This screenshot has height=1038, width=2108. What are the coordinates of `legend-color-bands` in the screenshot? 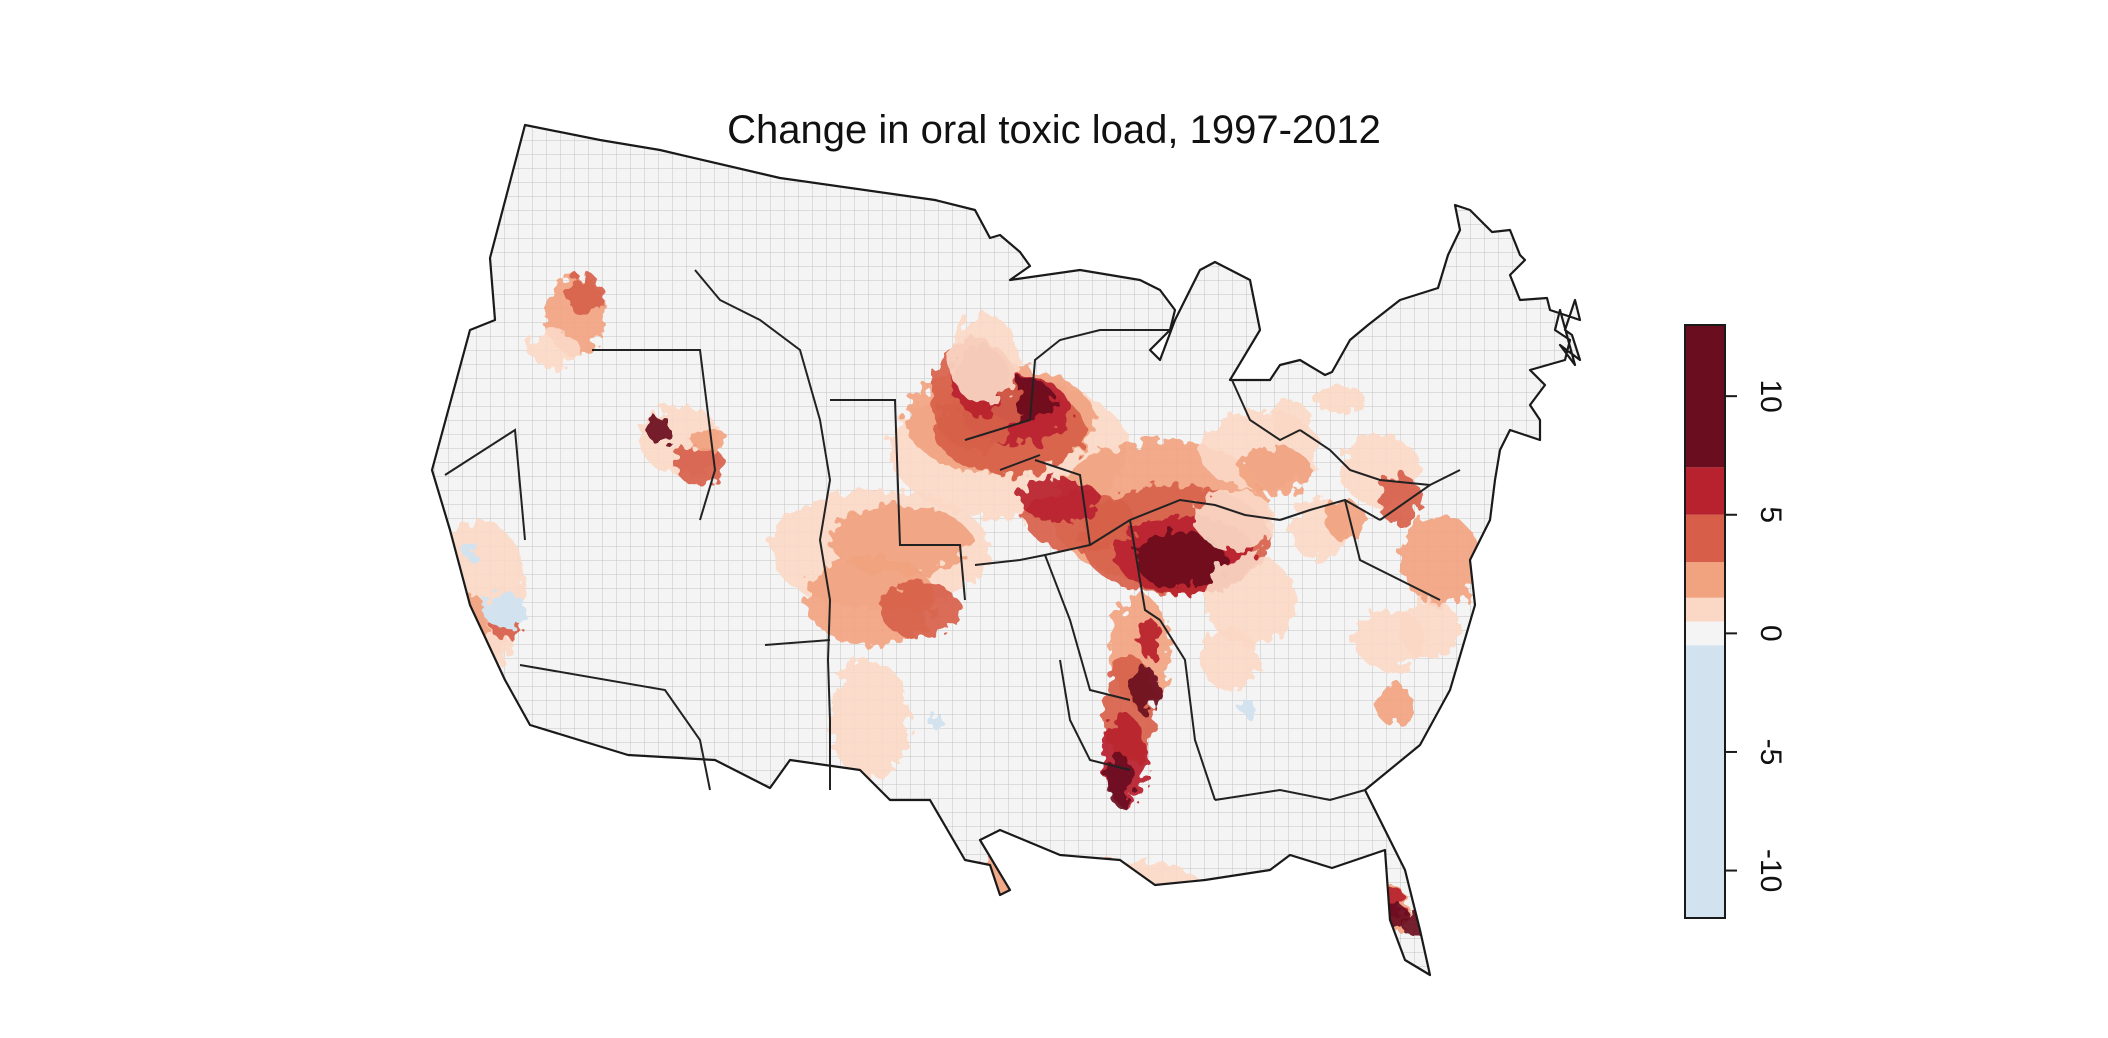 It's located at (1705, 621).